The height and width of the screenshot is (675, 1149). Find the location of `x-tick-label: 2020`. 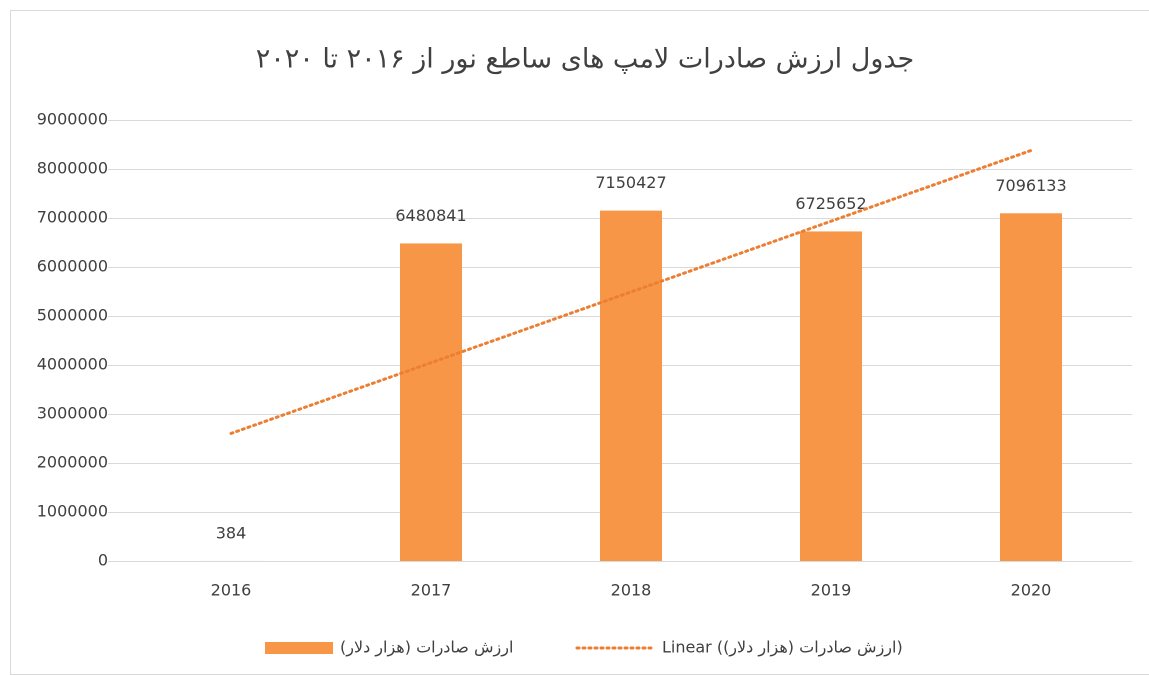

x-tick-label: 2020 is located at coordinates (1031, 590).